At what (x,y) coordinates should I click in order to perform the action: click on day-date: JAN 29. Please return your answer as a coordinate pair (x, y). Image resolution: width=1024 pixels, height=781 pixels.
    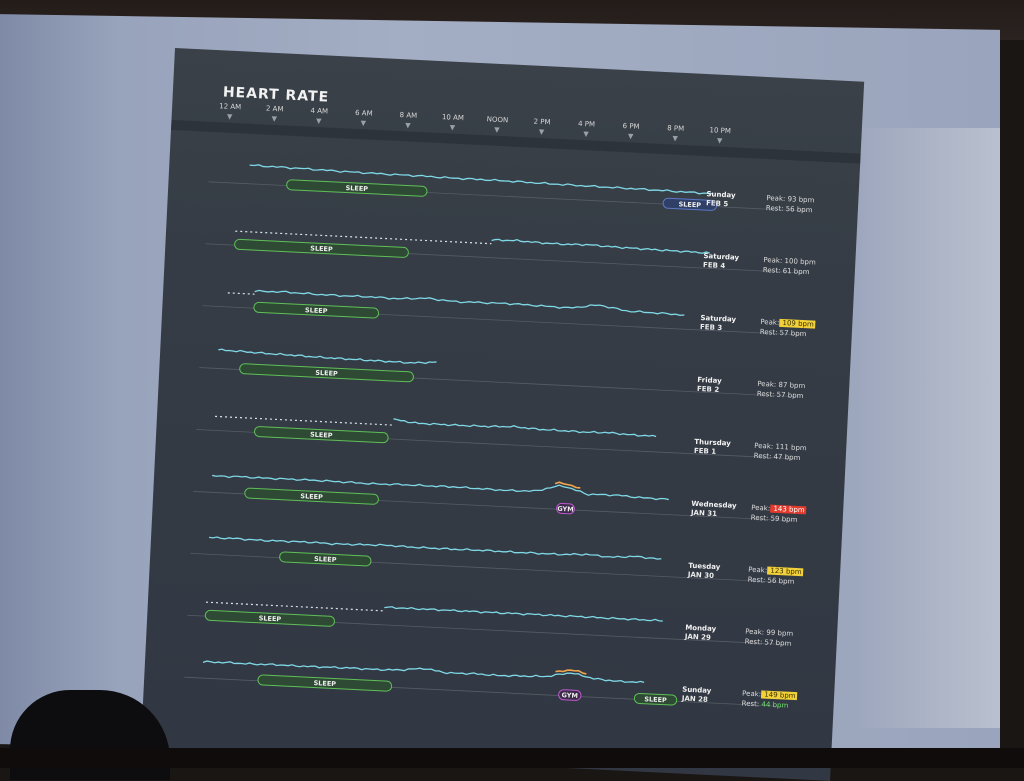
    Looking at the image, I should click on (698, 637).